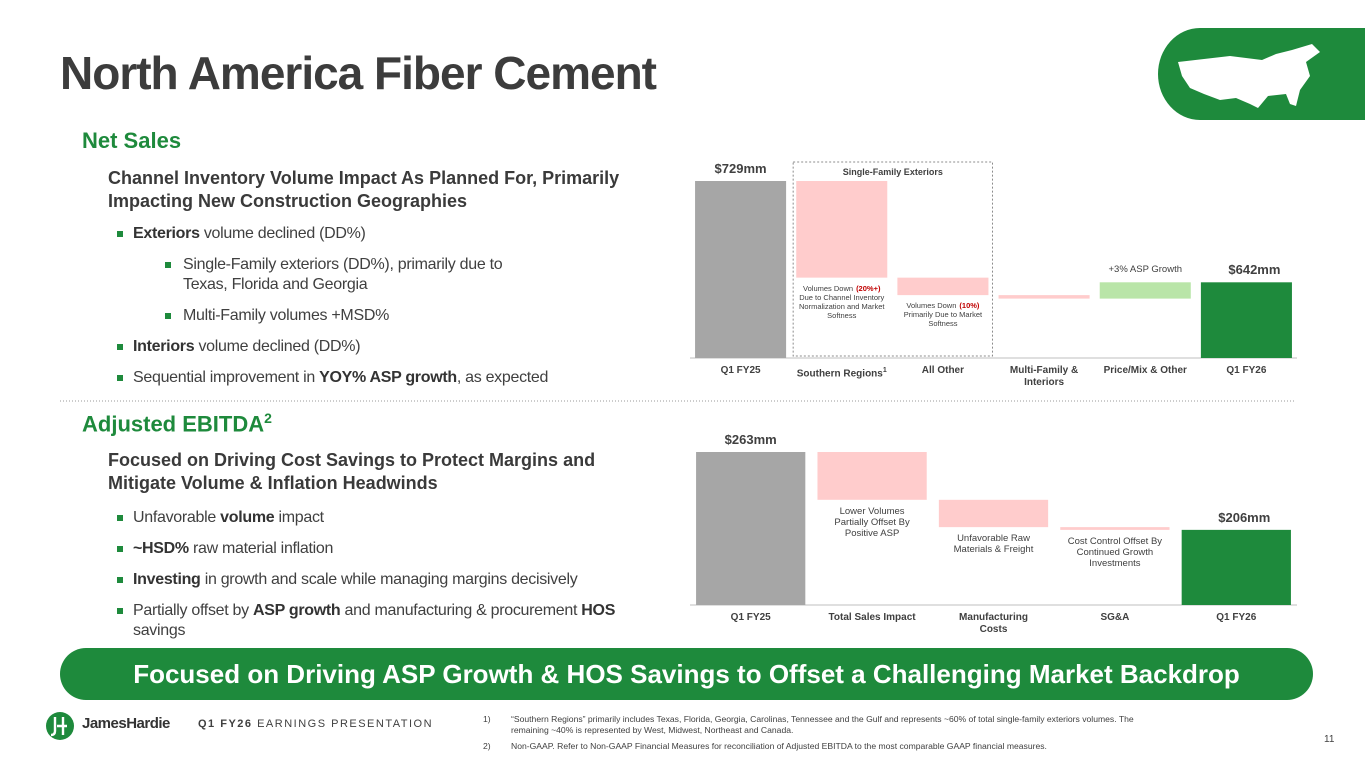 This screenshot has height=768, width=1365. I want to click on page-number: 11, so click(1329, 739).